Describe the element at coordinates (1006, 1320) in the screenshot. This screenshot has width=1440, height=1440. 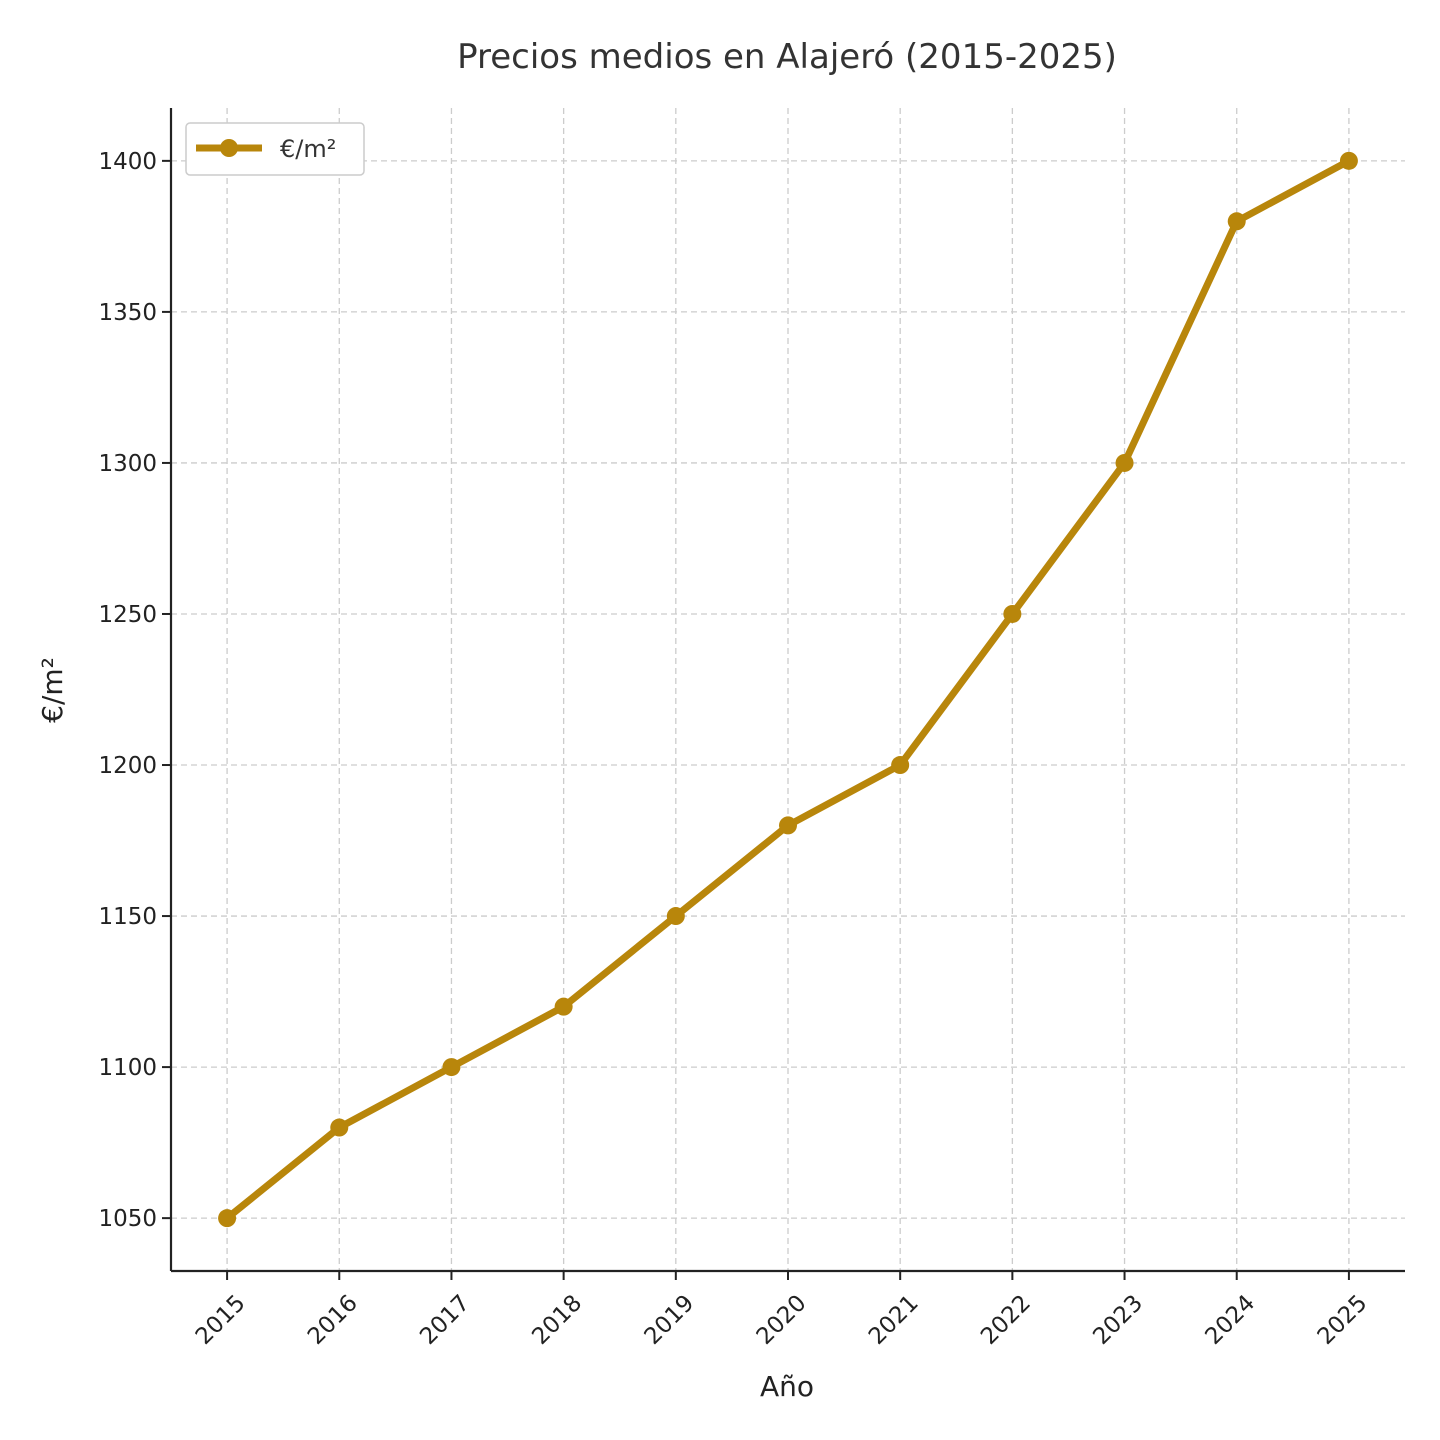
I see `x-tick-label: 2022` at that location.